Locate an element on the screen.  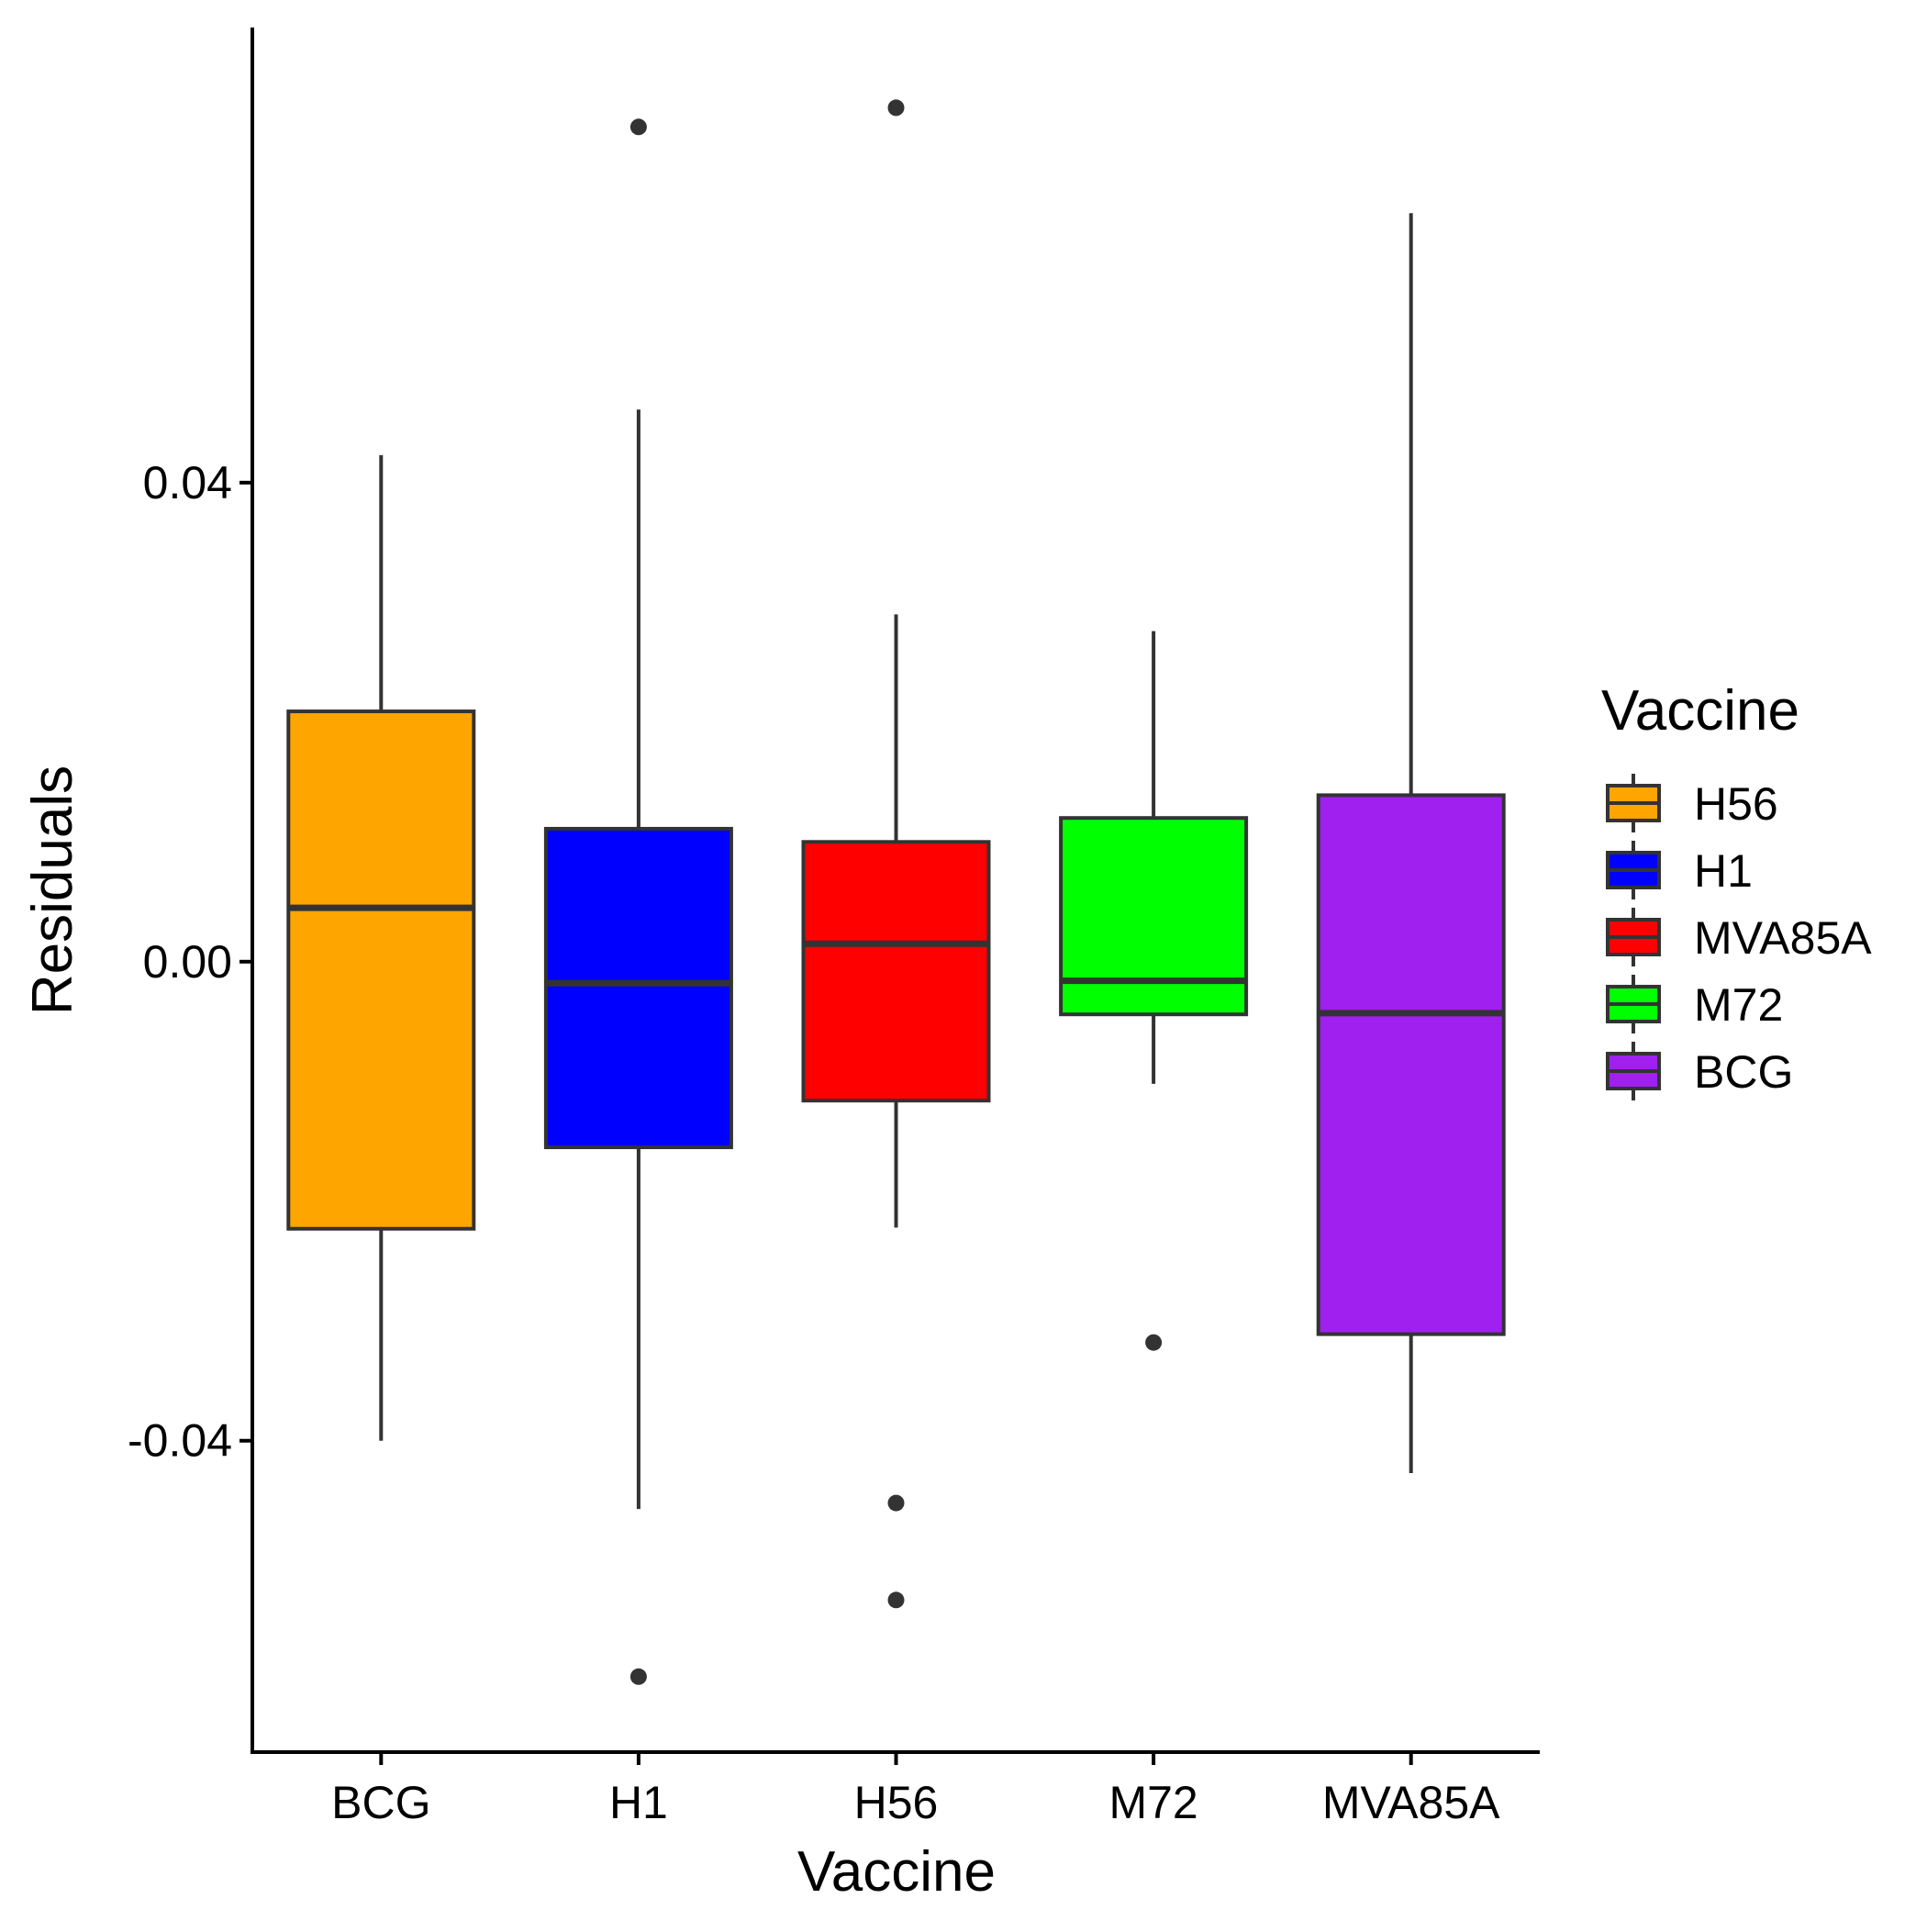
legend-label: BCG is located at coordinates (1743, 1072).